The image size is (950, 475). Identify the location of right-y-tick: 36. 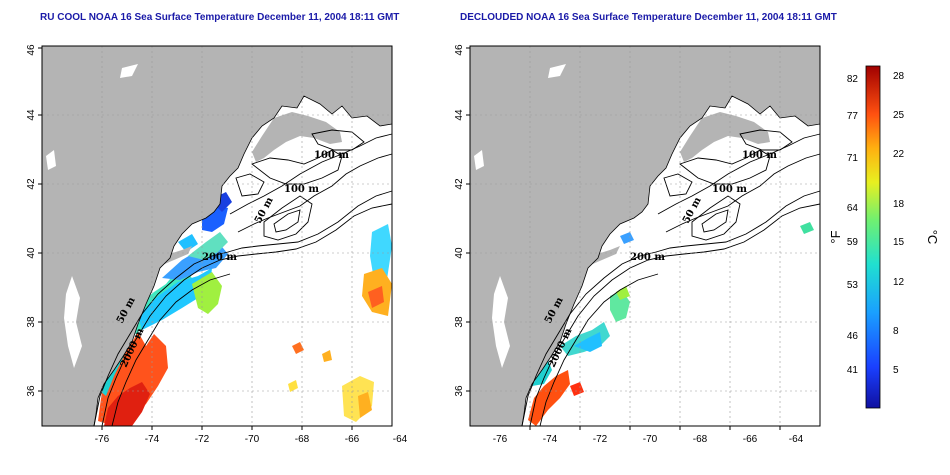
(459, 391).